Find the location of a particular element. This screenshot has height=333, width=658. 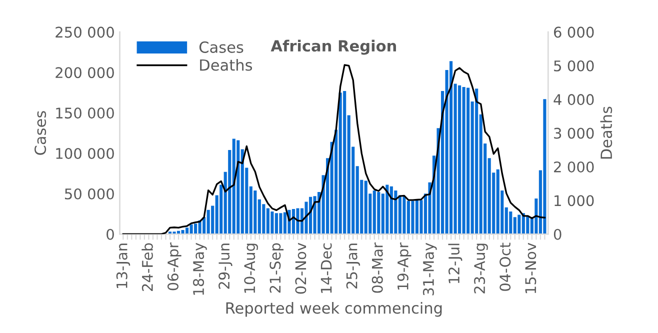

x-tick-label: 14-Dec is located at coordinates (326, 268).